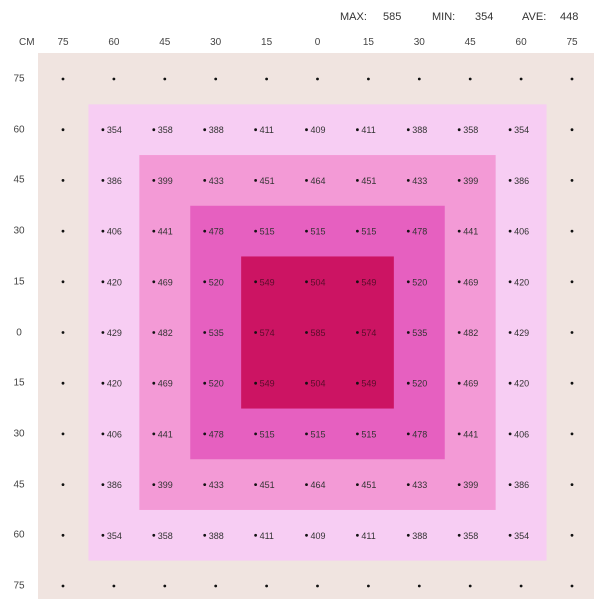 The height and width of the screenshot is (599, 594). What do you see at coordinates (470, 536) in the screenshot?
I see `cell-value-label: 358` at bounding box center [470, 536].